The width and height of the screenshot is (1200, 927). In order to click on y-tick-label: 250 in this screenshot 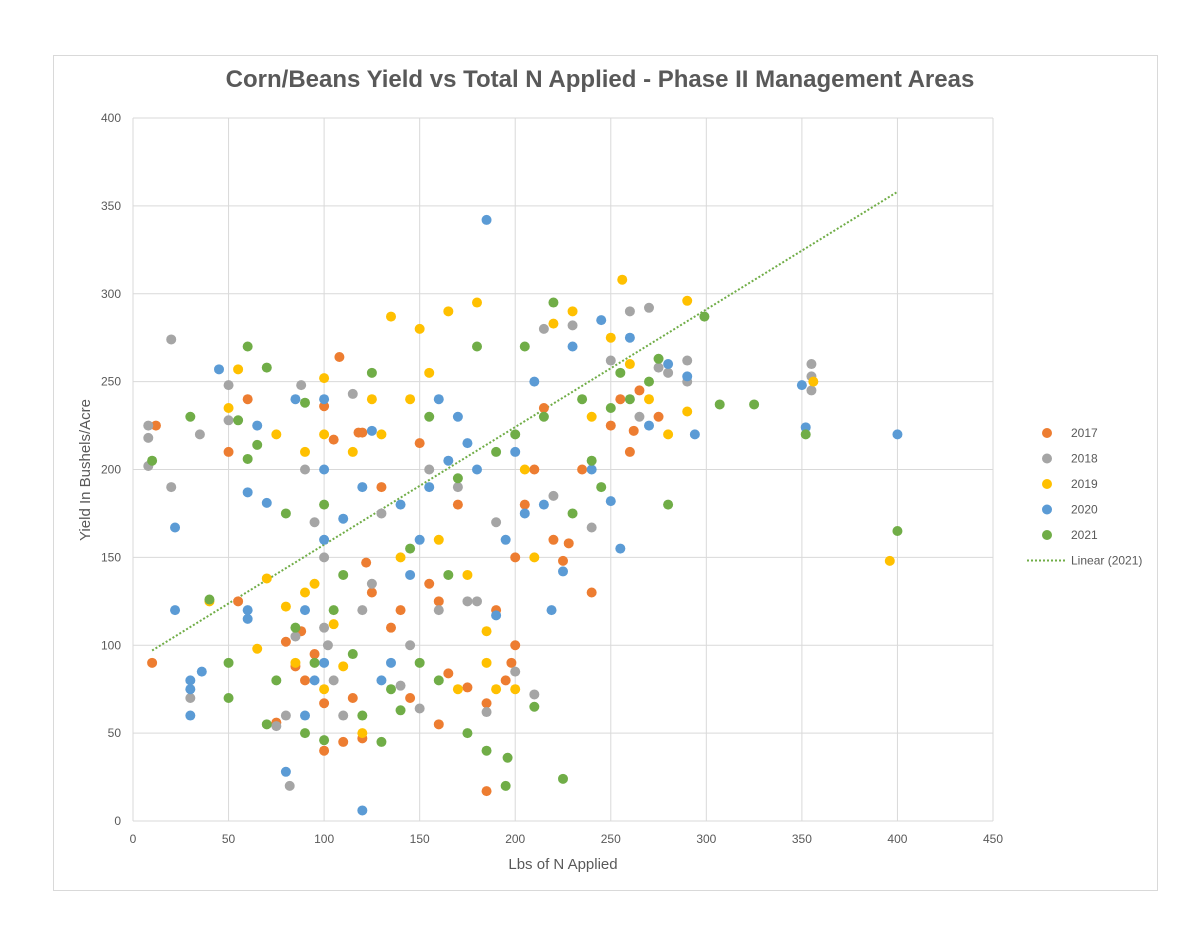, I will do `click(111, 382)`.